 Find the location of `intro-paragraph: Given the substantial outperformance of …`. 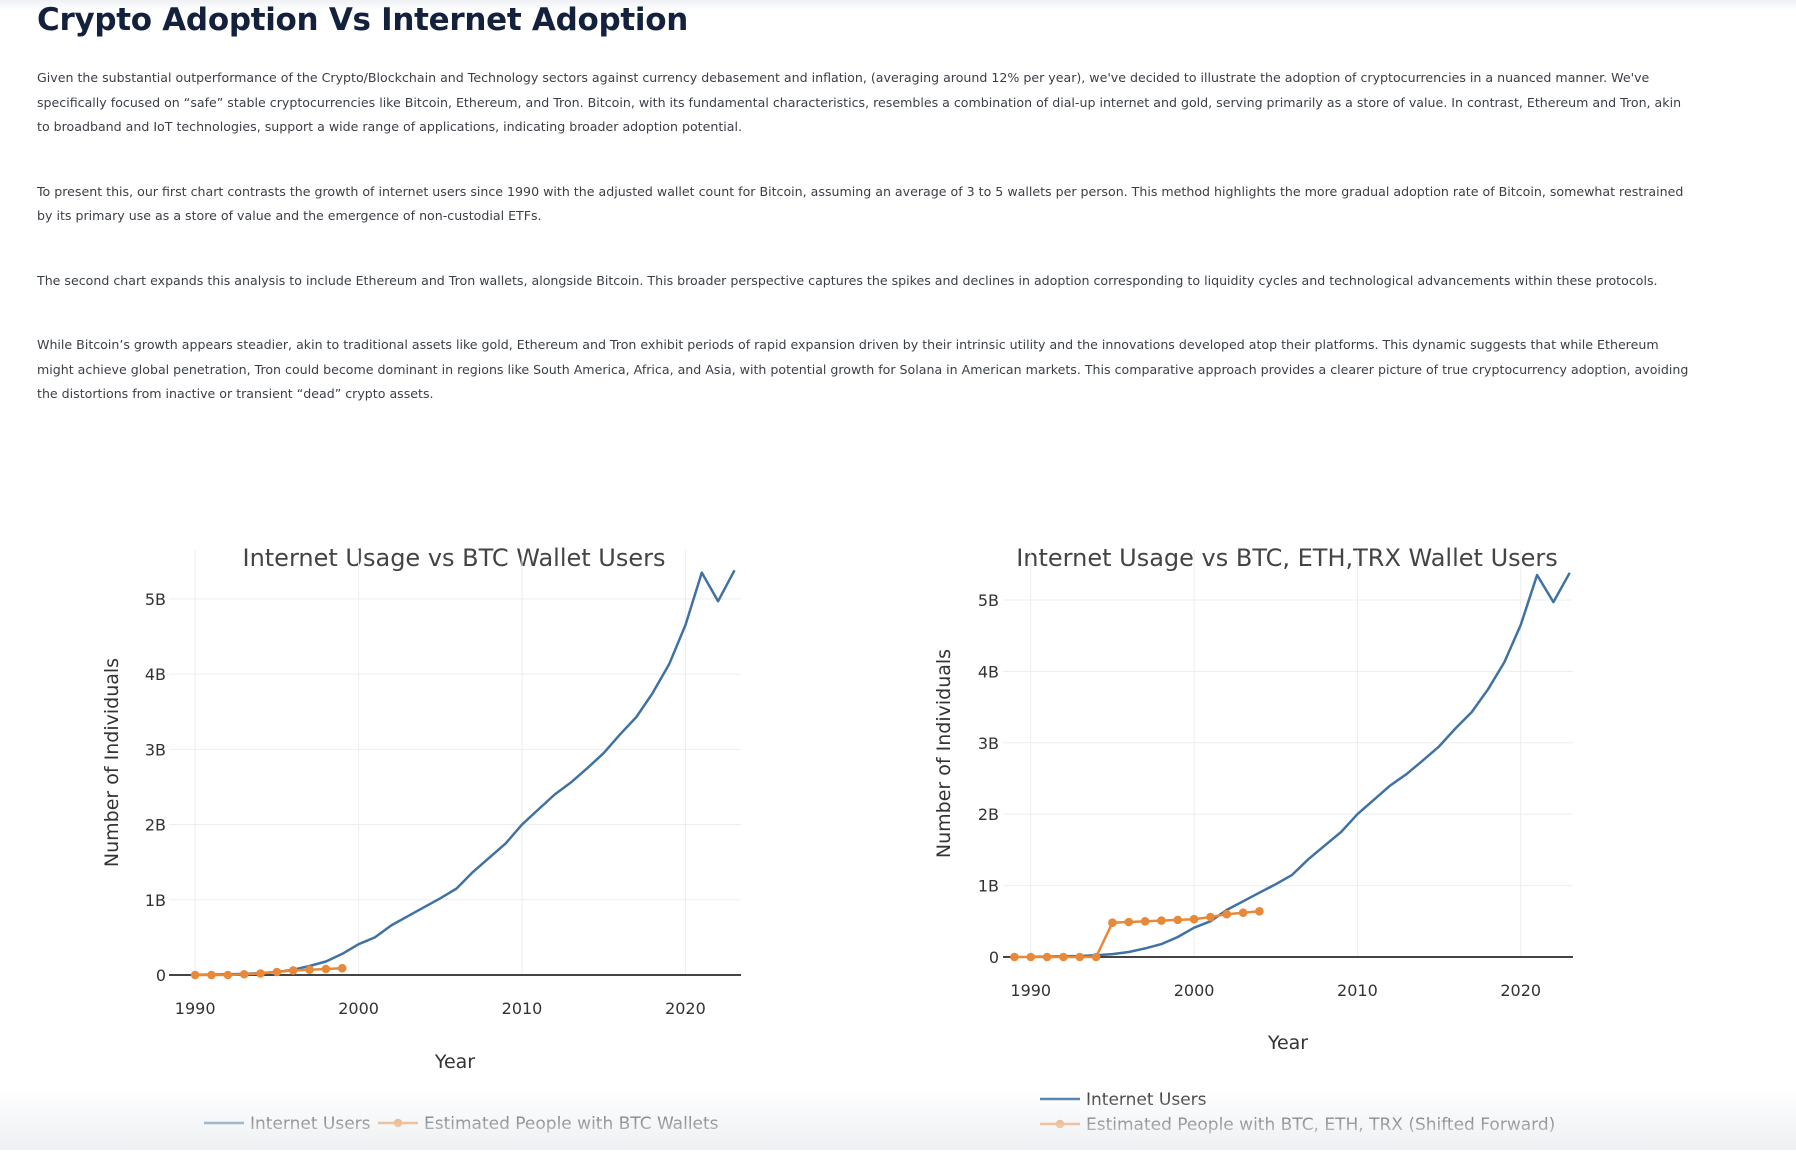

intro-paragraph: Given the substantial outperformance of … is located at coordinates (859, 102).